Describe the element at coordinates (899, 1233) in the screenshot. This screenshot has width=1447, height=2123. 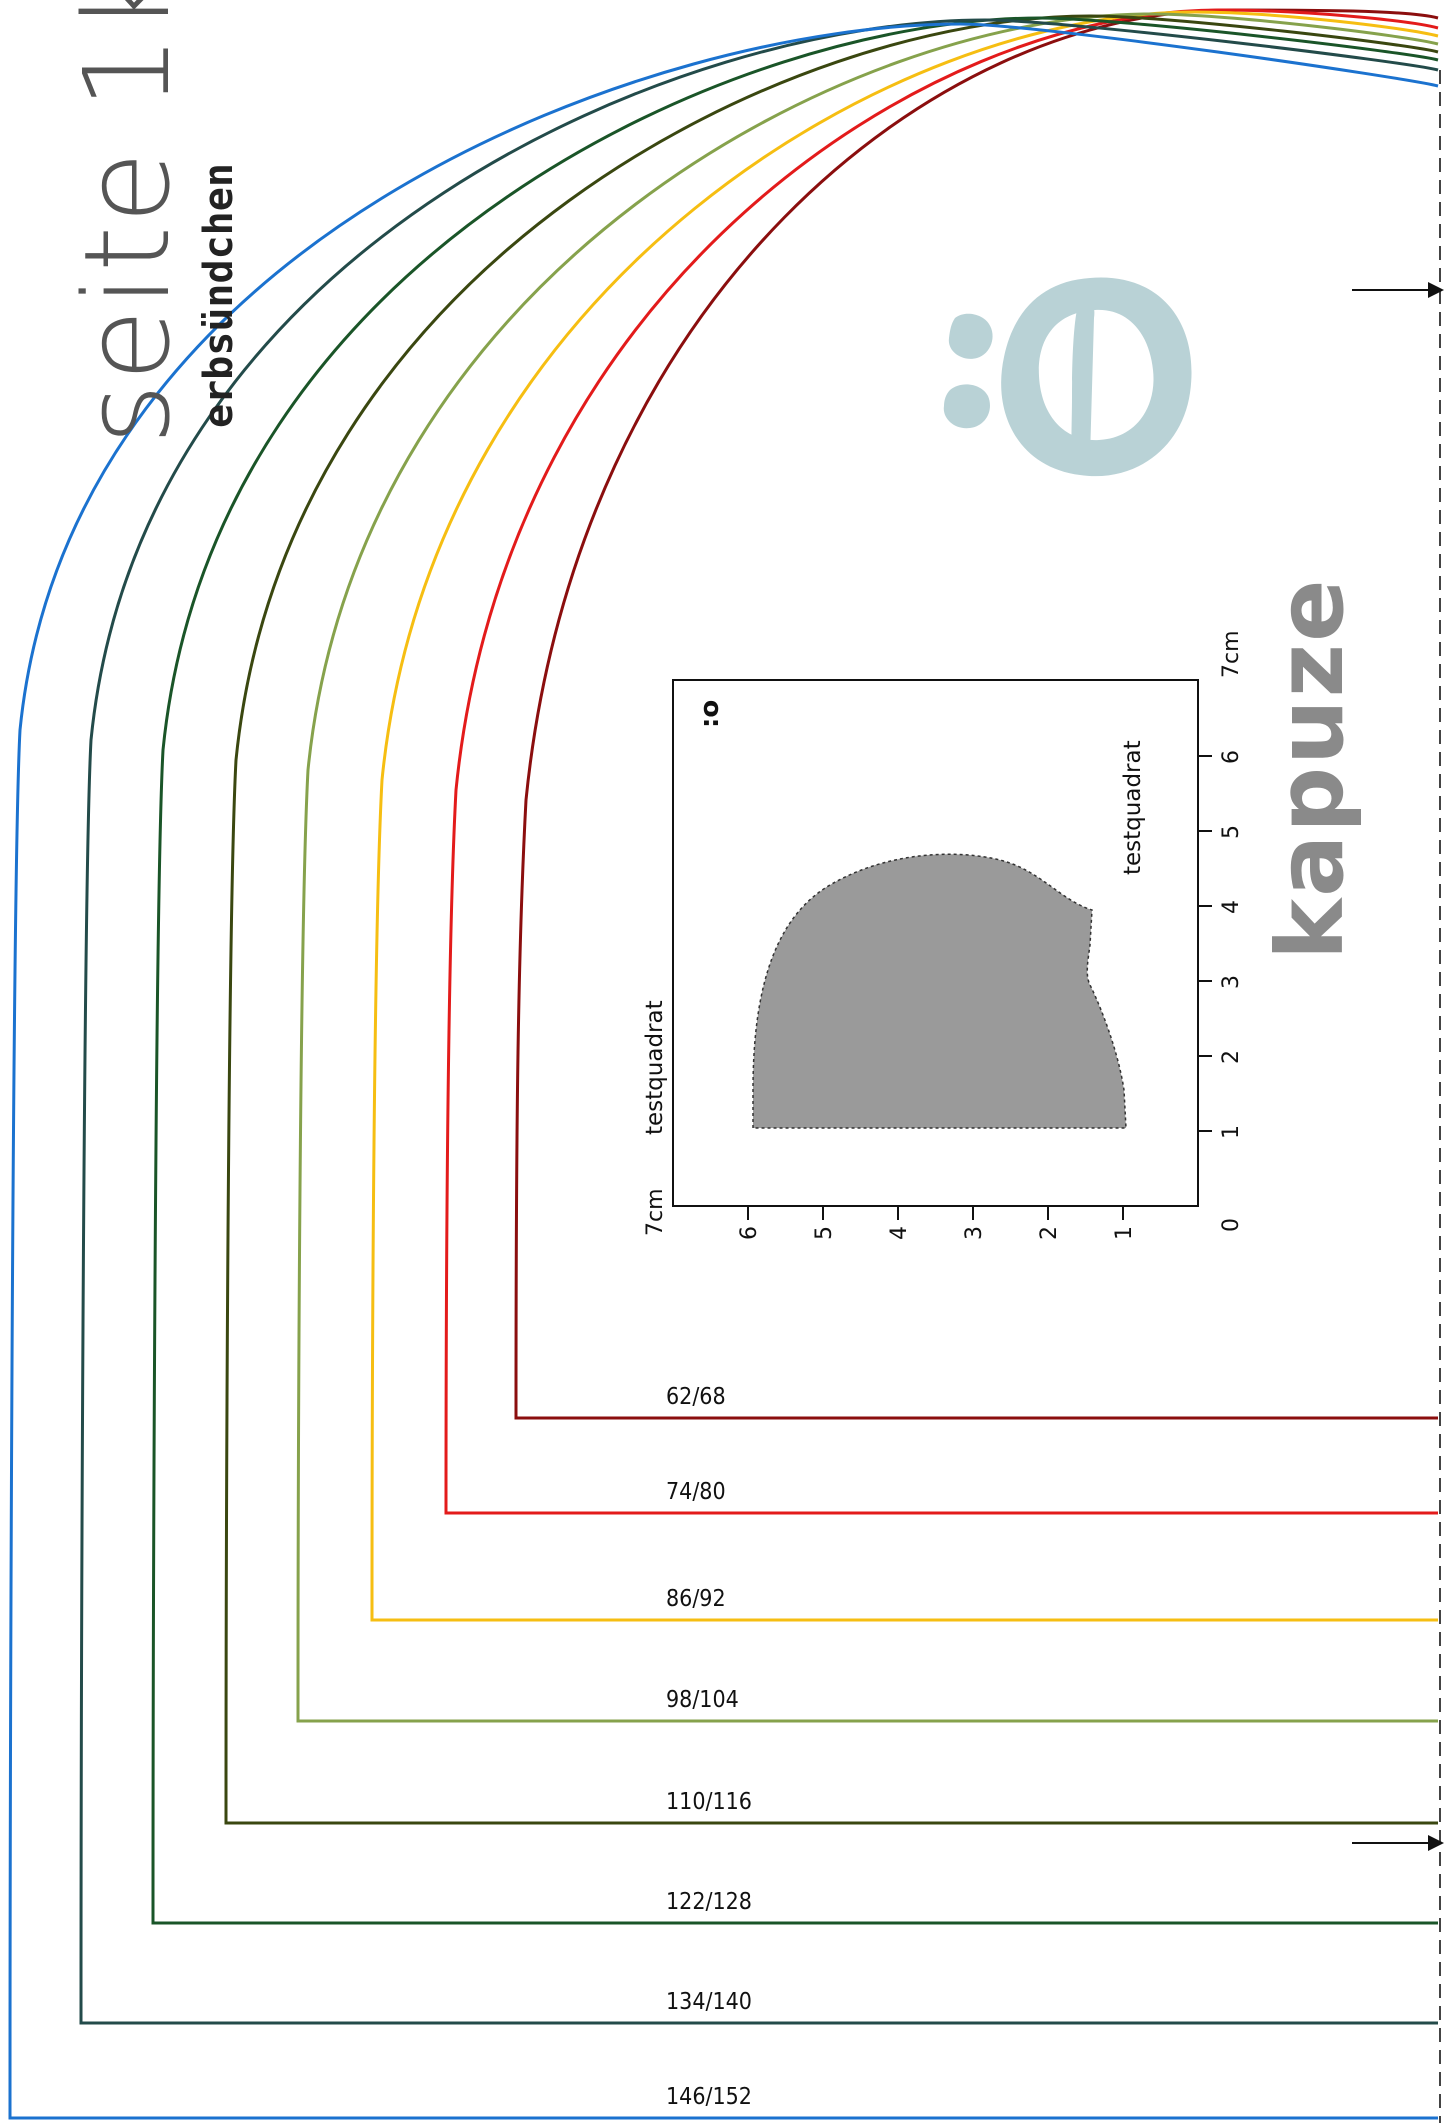
I see `tick-bottom-label-4: 4` at that location.